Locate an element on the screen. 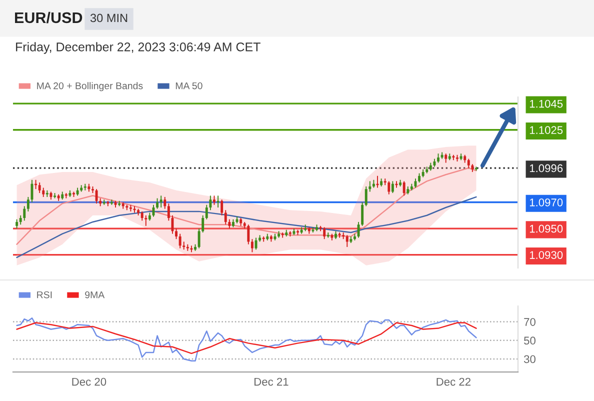 This screenshot has width=594, height=401. y-tick-label: 1.1025 is located at coordinates (546, 130).